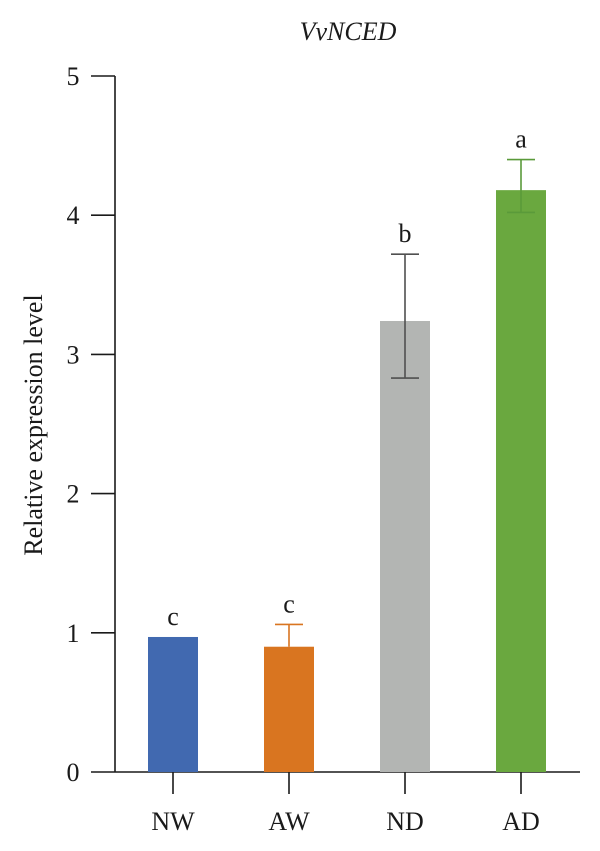  Describe the element at coordinates (73, 633) in the screenshot. I see `y-tick-label: 1` at that location.